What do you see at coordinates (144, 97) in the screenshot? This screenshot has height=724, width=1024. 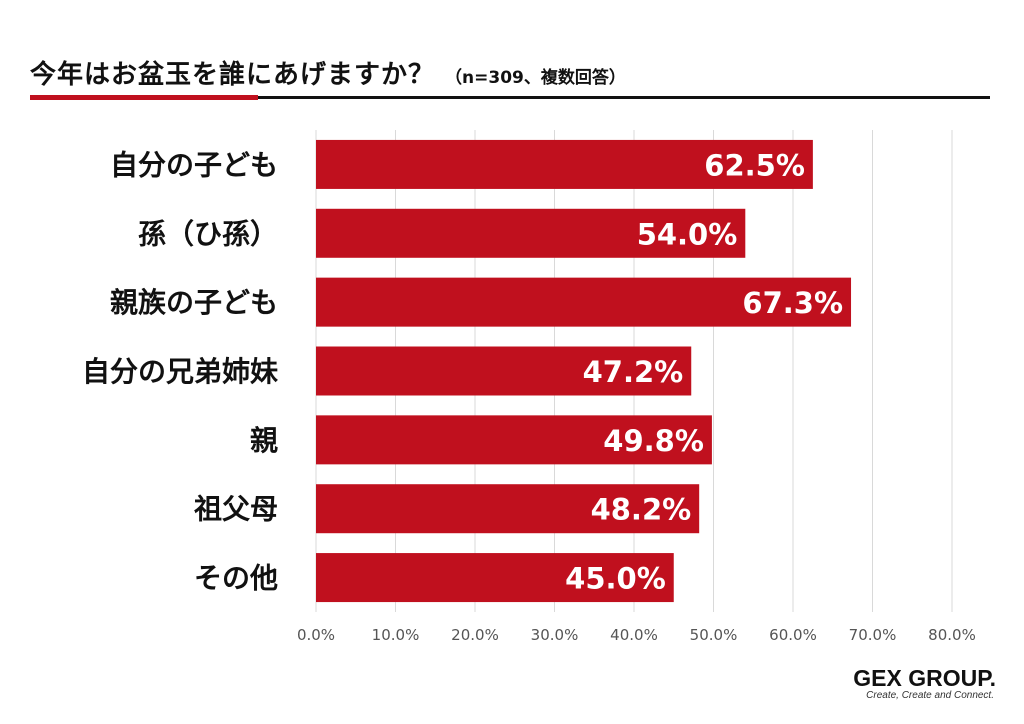 I see `title-underline-accent` at bounding box center [144, 97].